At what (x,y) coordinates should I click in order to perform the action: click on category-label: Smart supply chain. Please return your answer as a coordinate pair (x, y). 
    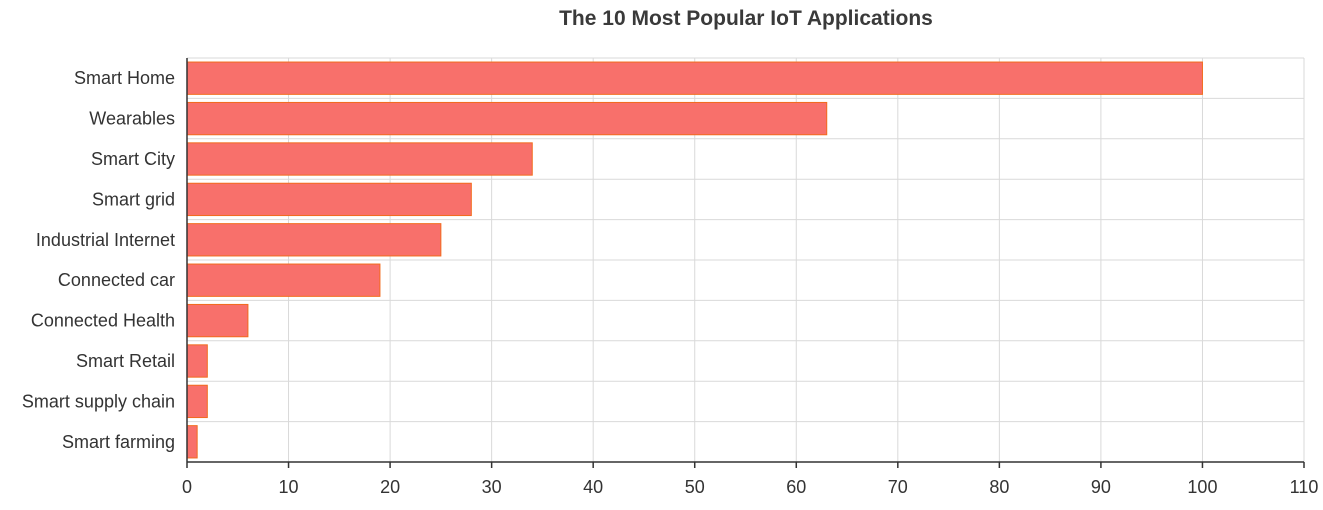
    Looking at the image, I should click on (98, 401).